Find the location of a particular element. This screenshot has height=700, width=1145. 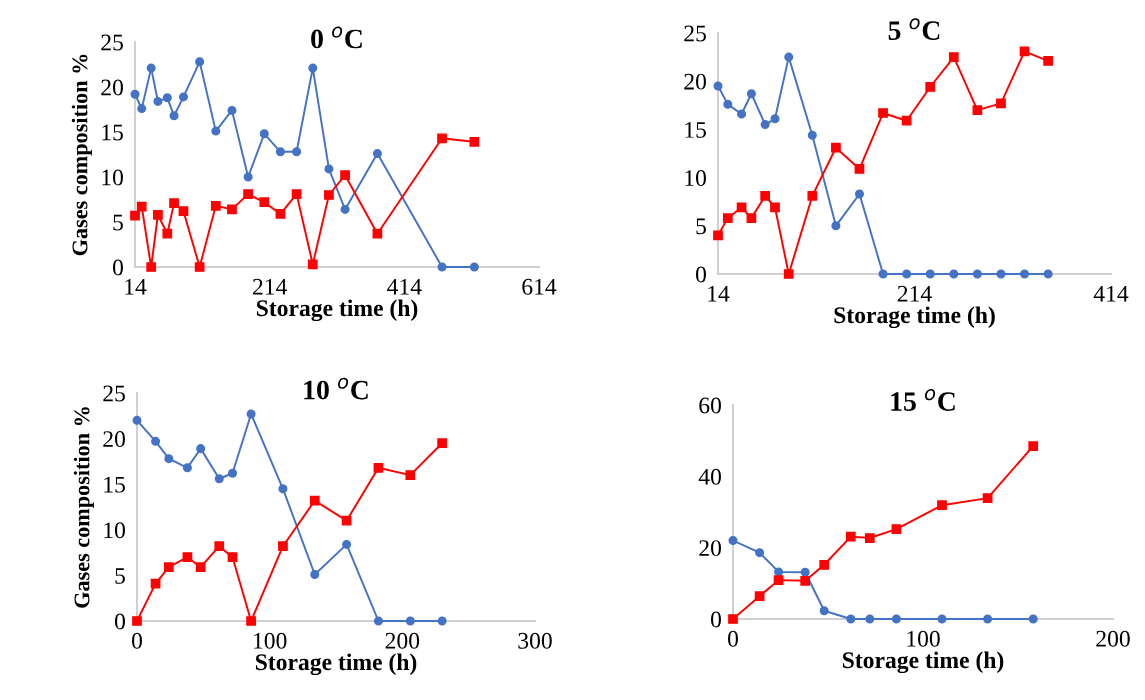

chart-title: 15 $^{o}$C is located at coordinates (923, 400).